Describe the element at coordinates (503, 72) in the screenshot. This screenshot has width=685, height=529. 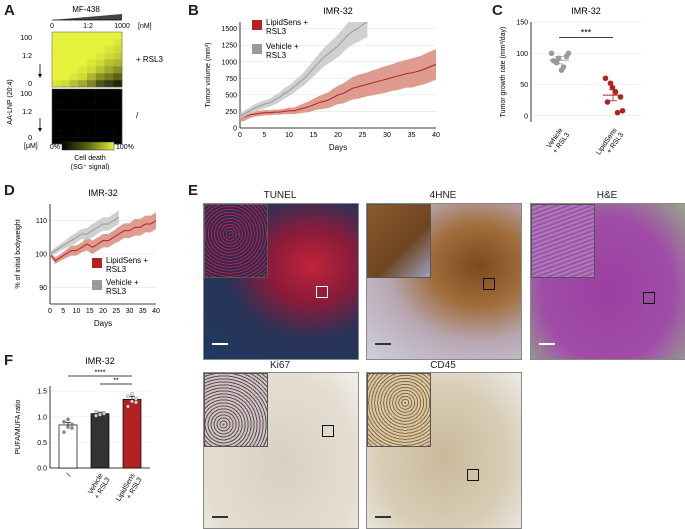
I see `y-axis-label: Tumor growth rate (mm³/day)` at that location.